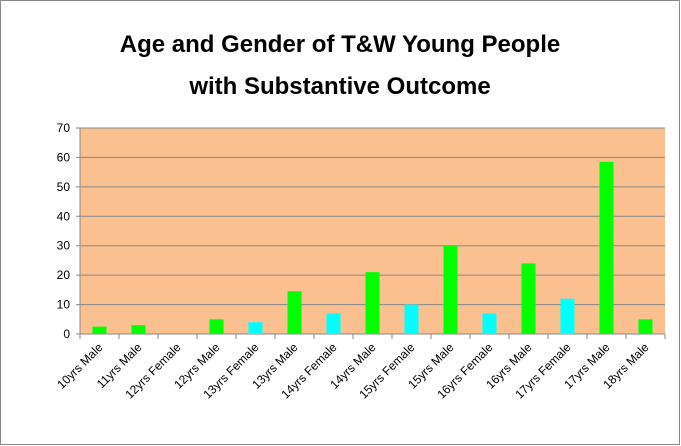 This screenshot has width=681, height=446. What do you see at coordinates (340, 44) in the screenshot?
I see `chart-title: Age and Gender of T&W Young People` at bounding box center [340, 44].